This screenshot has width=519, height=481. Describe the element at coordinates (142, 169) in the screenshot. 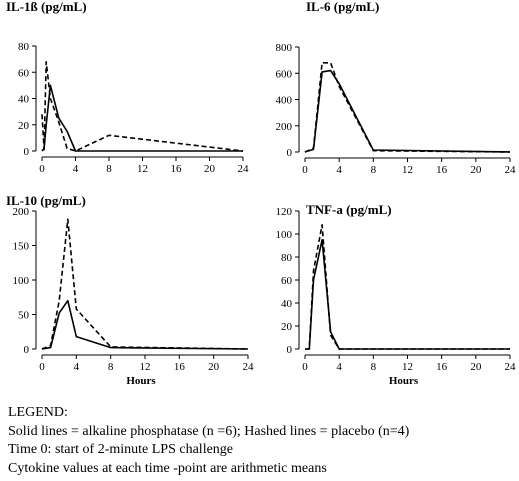

I see `x-tick-label-il1b: 12` at that location.